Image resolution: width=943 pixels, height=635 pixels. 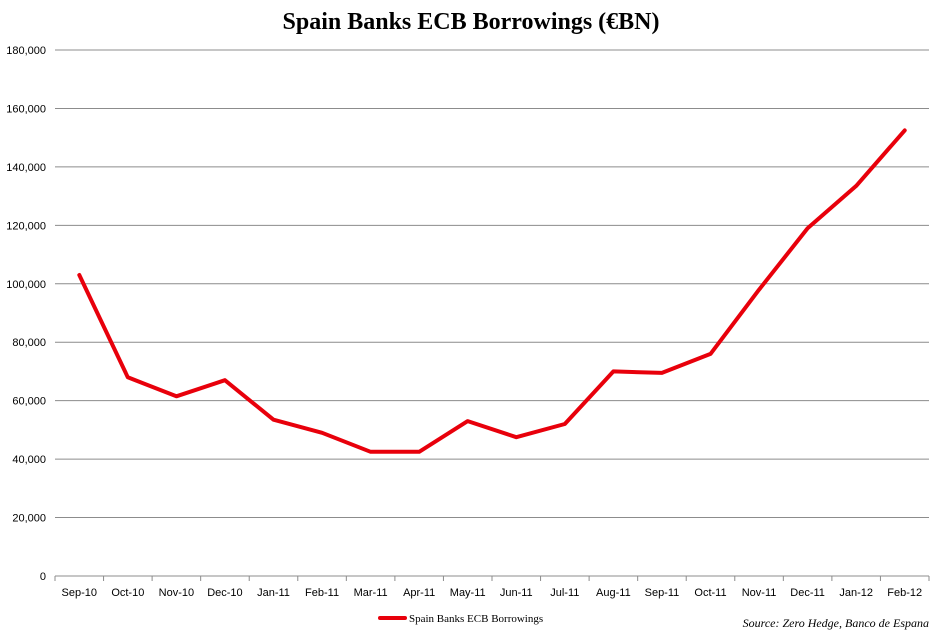 What do you see at coordinates (710, 593) in the screenshot?
I see `x-tick-label: Oct-11` at bounding box center [710, 593].